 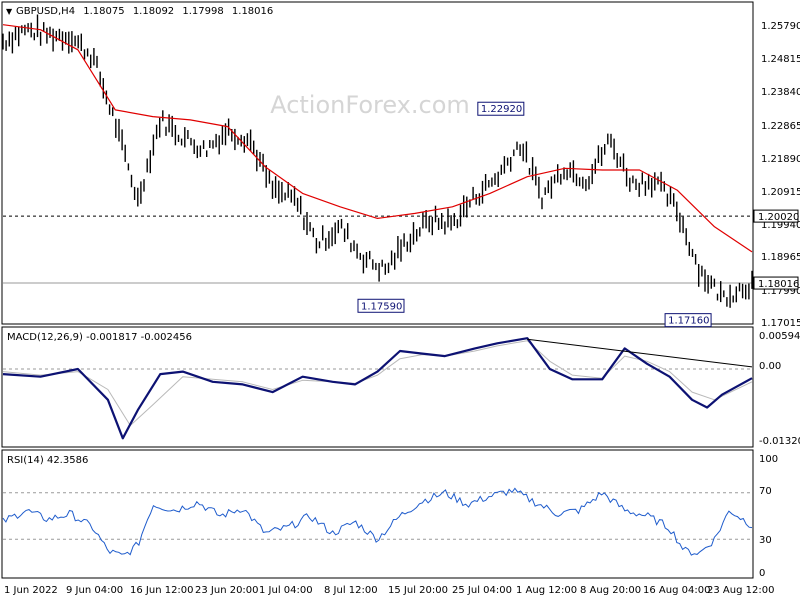 I want to click on price-tick: 1.24815, so click(x=780, y=59).